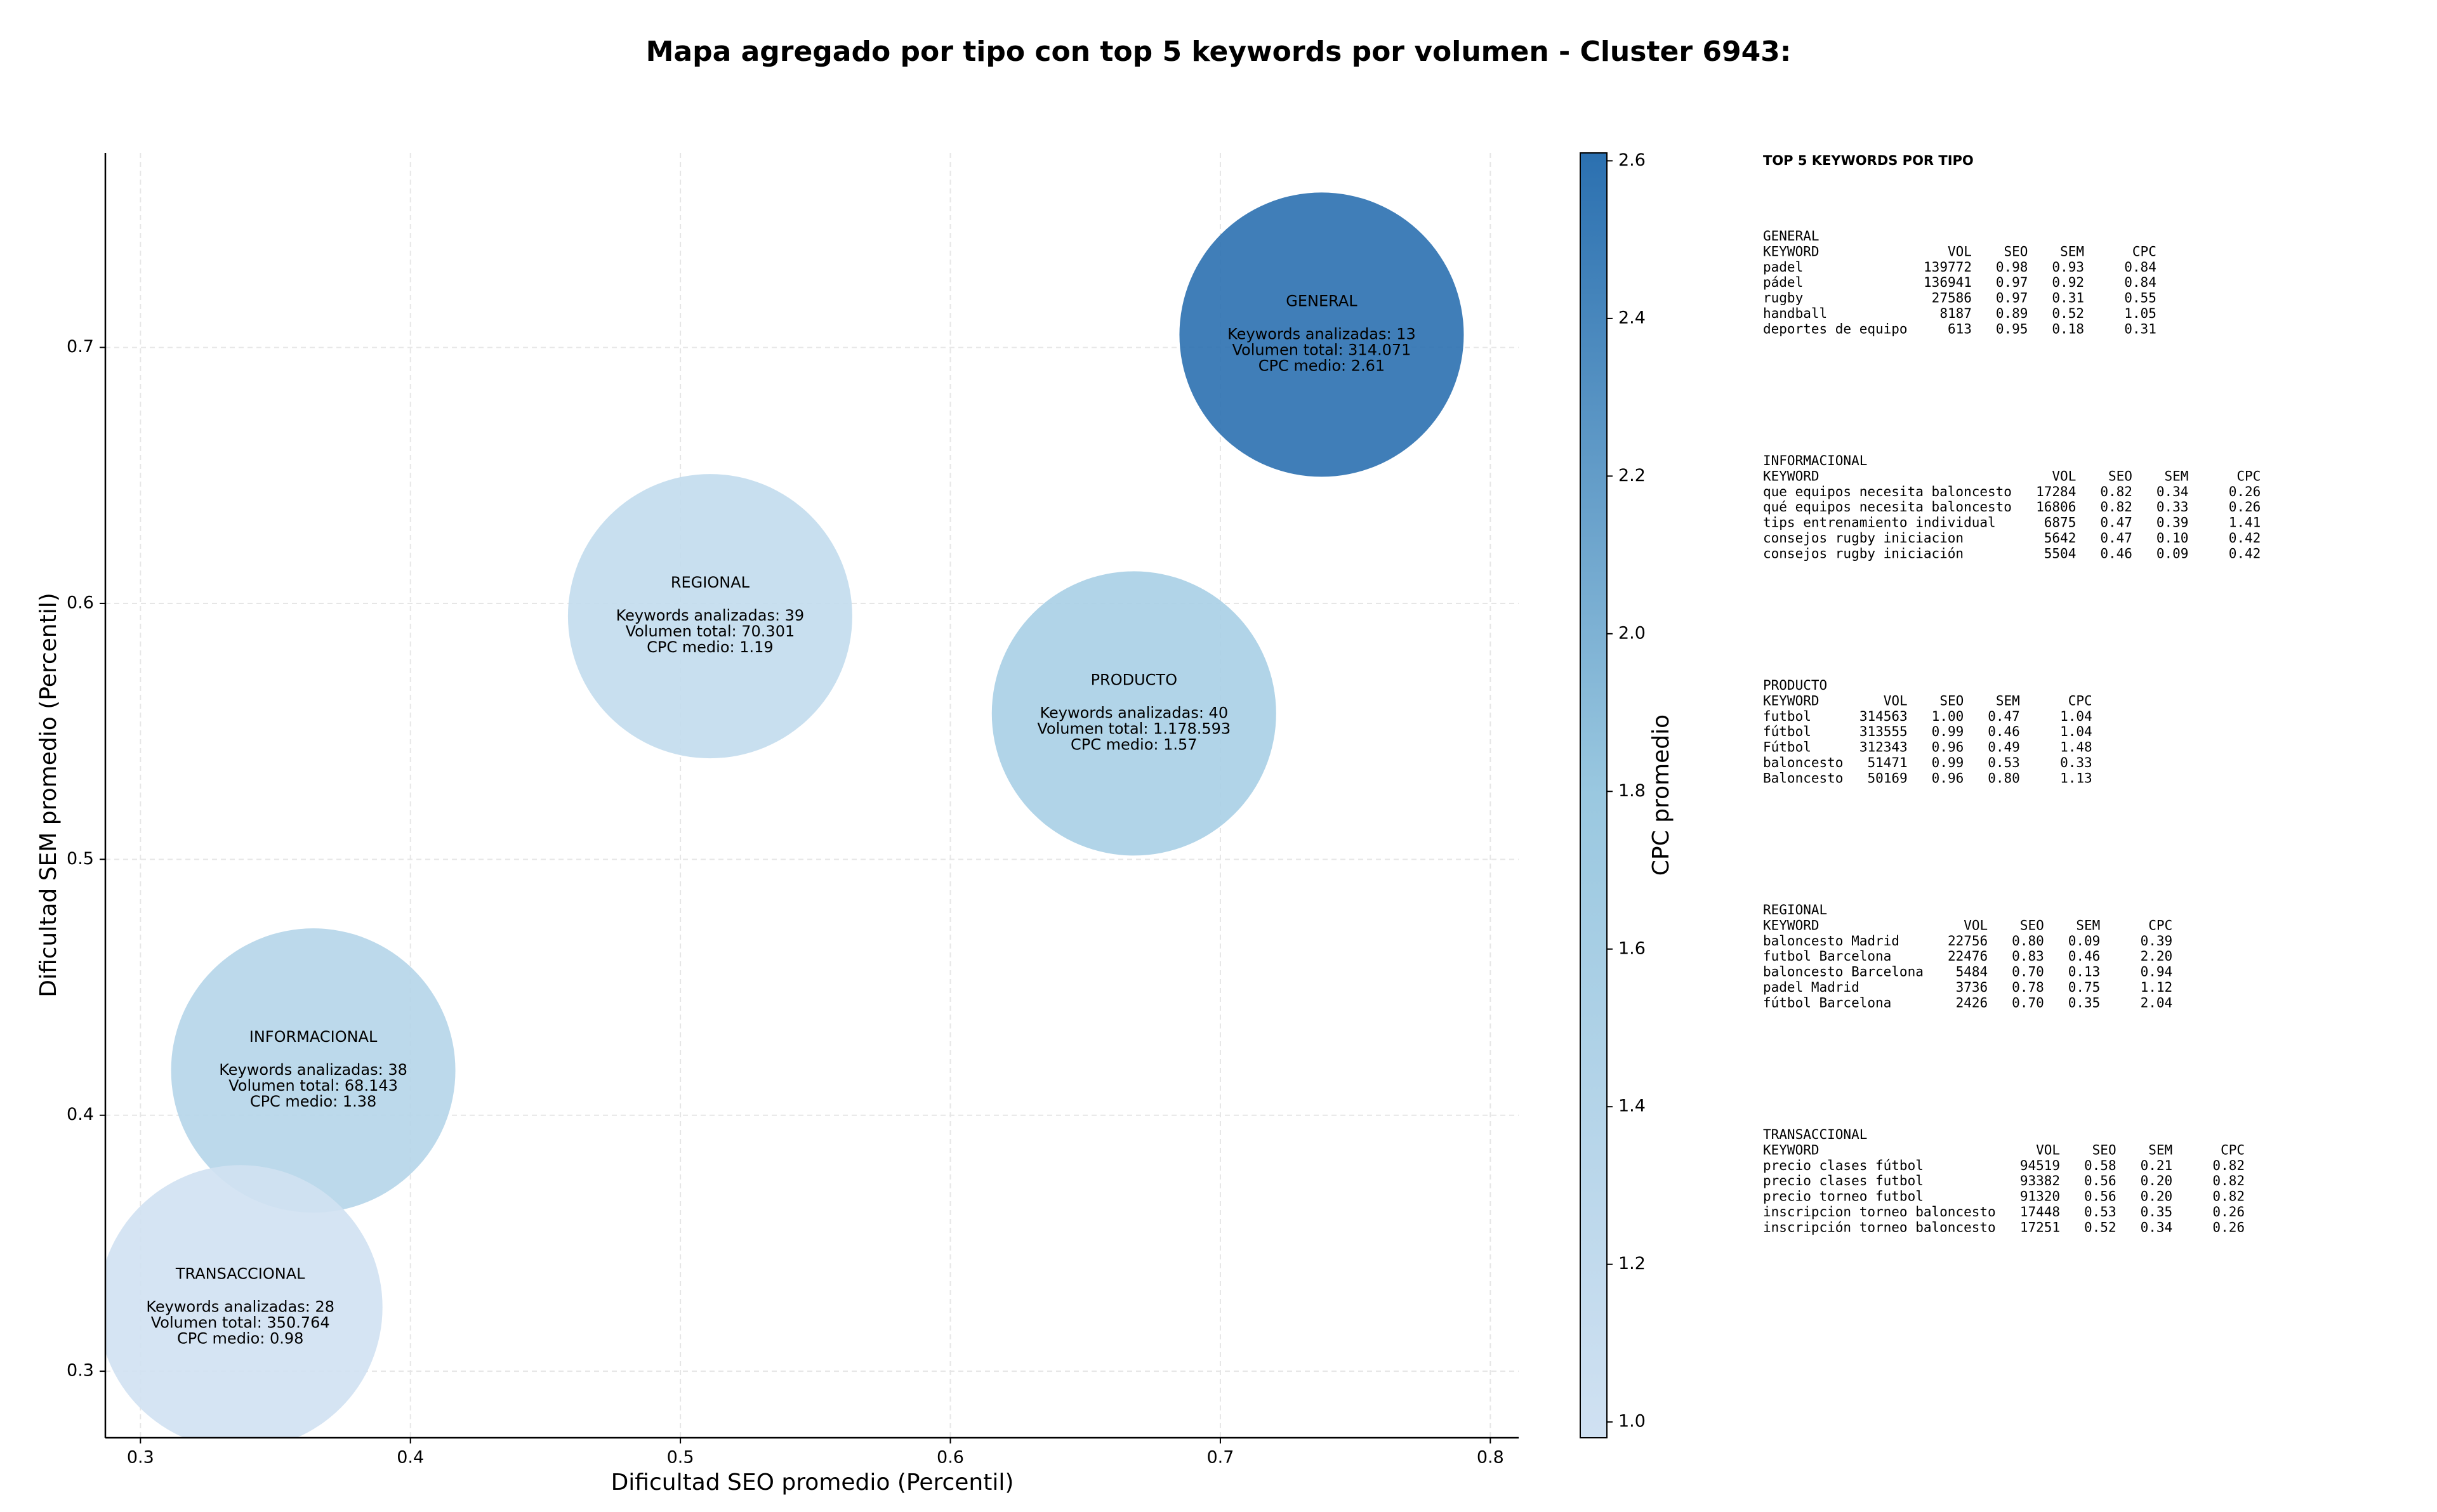 This screenshot has width=2437, height=1512. Describe the element at coordinates (1321, 366) in the screenshot. I see `bubble-label: CPC medio: 2.61` at that location.